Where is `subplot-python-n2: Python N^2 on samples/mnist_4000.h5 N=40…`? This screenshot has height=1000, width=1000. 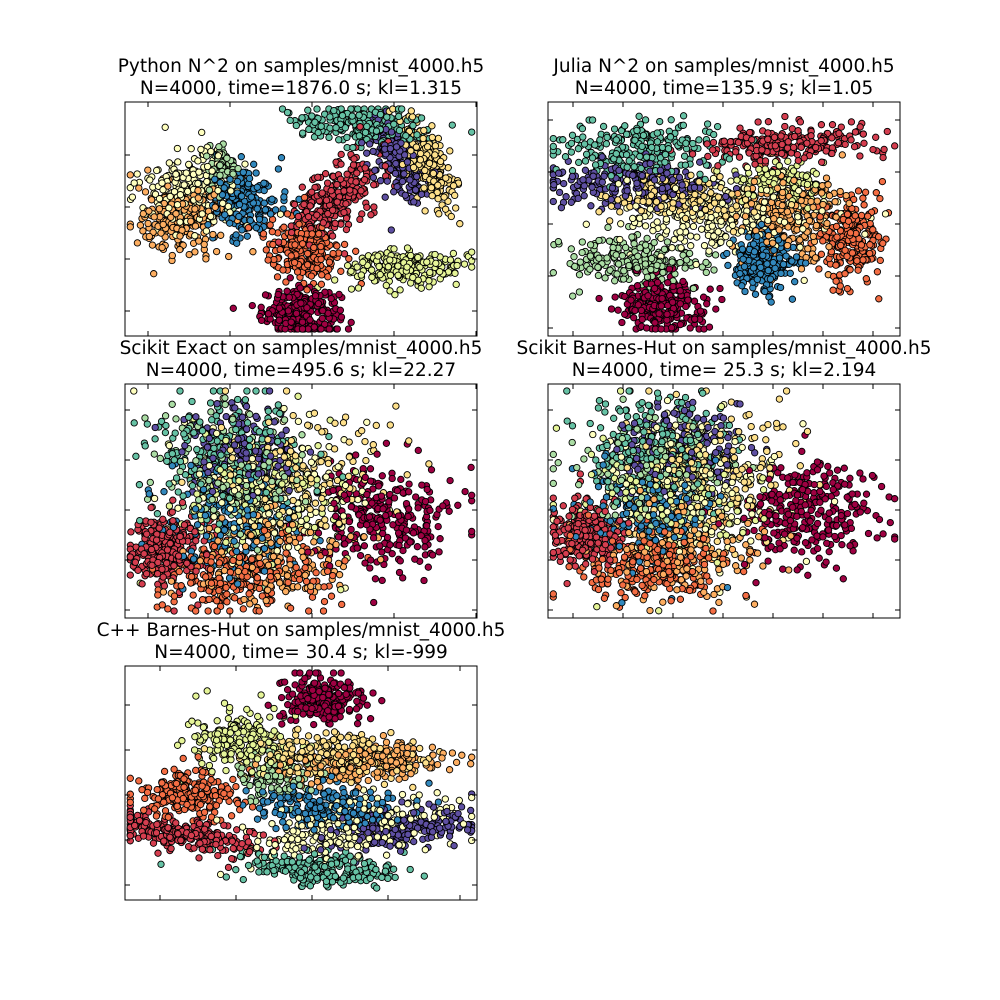 subplot-python-n2: Python N^2 on samples/mnist_4000.h5 N=40… is located at coordinates (301, 196).